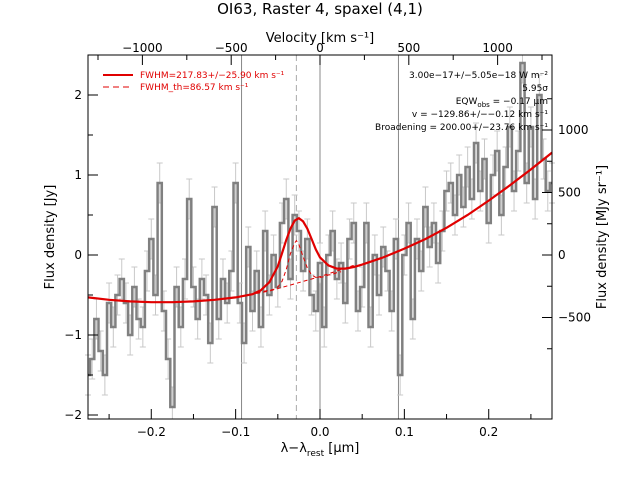 This screenshot has height=480, width=640. Describe the element at coordinates (408, 48) in the screenshot. I see `top-tick-label: 500` at that location.